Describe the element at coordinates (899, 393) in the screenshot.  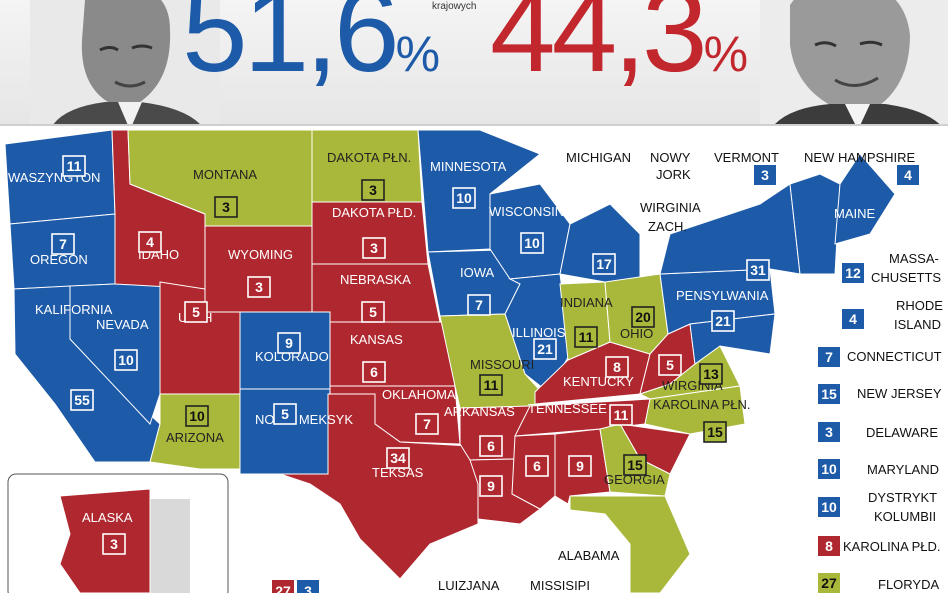
I see `label-new-jersey: NEW JERSEY` at that location.